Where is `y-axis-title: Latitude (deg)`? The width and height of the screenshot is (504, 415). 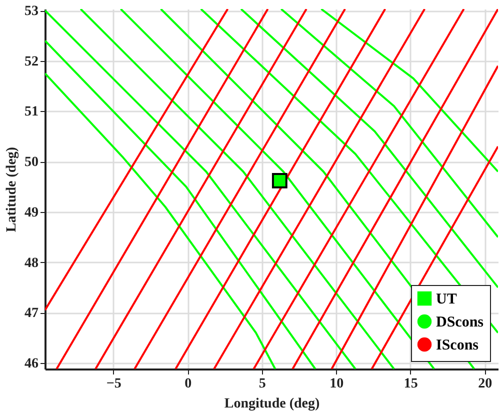
y-axis-title: Latitude (deg) is located at coordinates (12, 189).